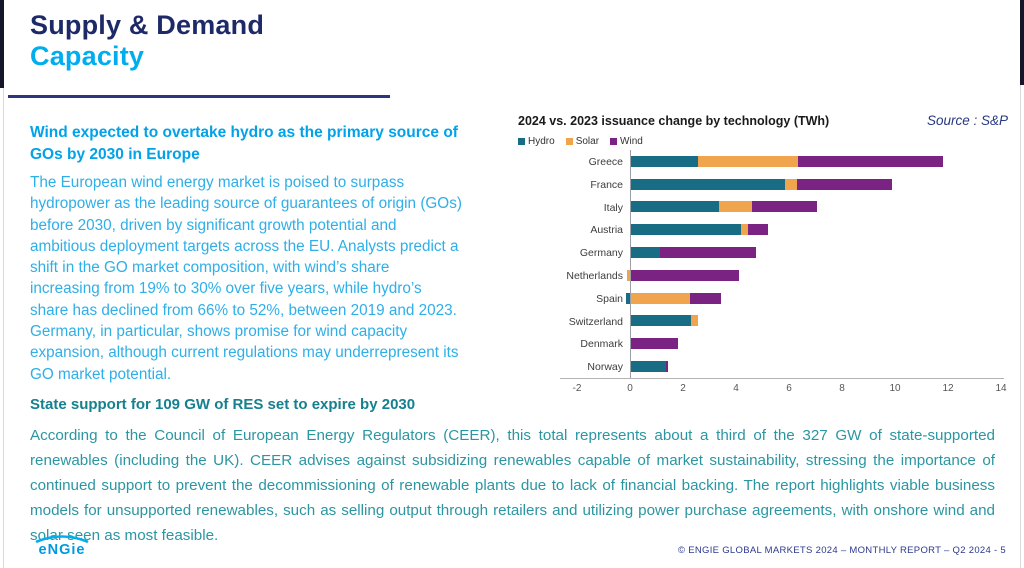  I want to click on legend-label: Wind, so click(631, 141).